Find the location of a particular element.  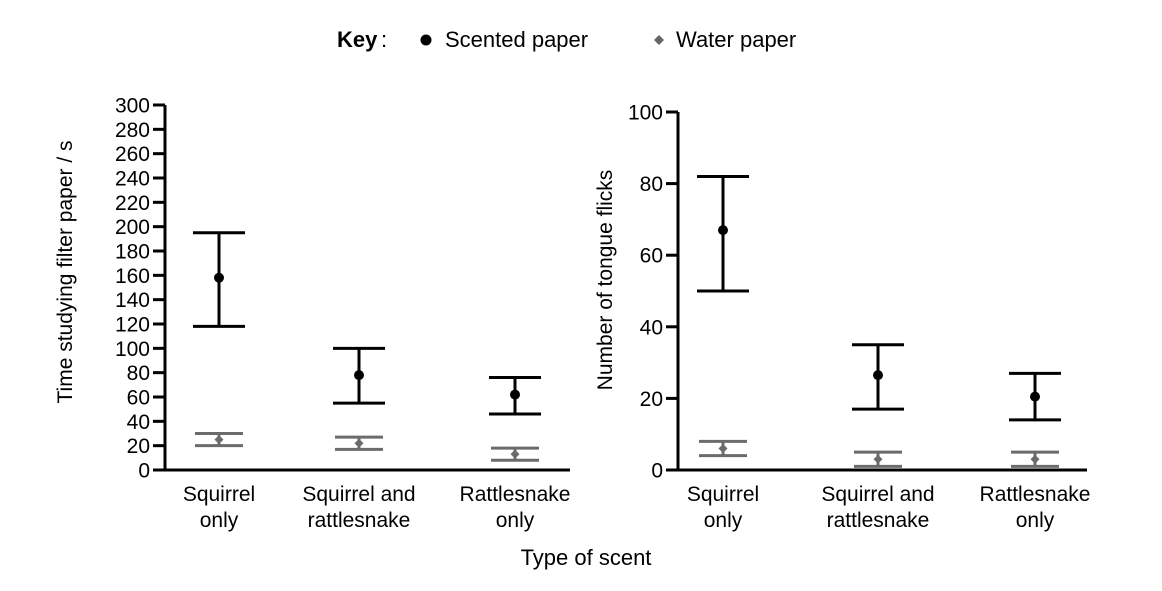

y-tick-label: 220 is located at coordinates (132, 203).